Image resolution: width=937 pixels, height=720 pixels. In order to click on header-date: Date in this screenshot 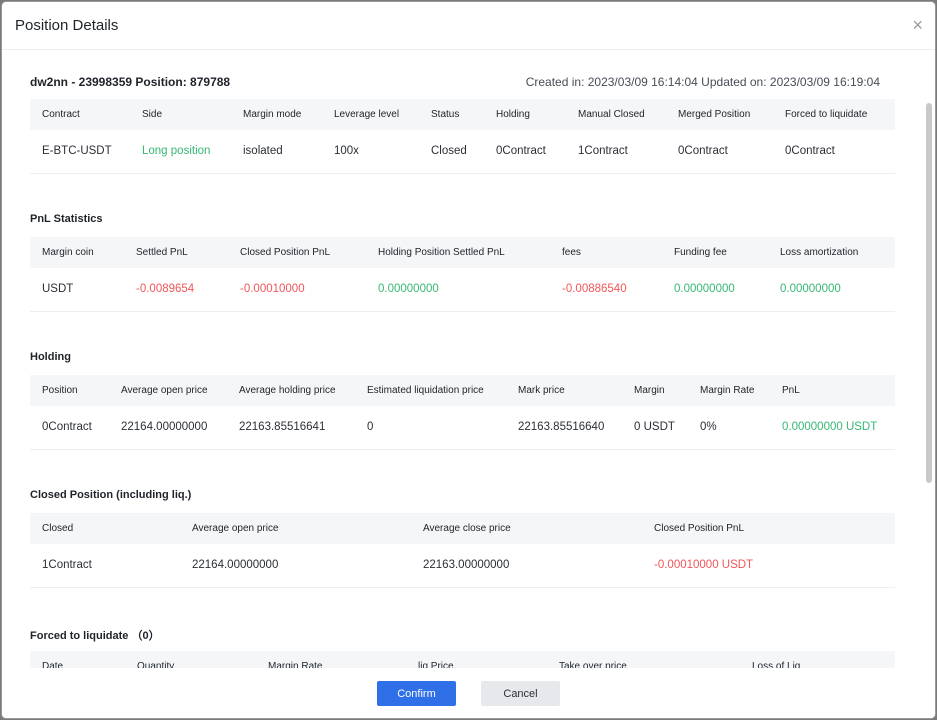, I will do `click(77, 659)`.